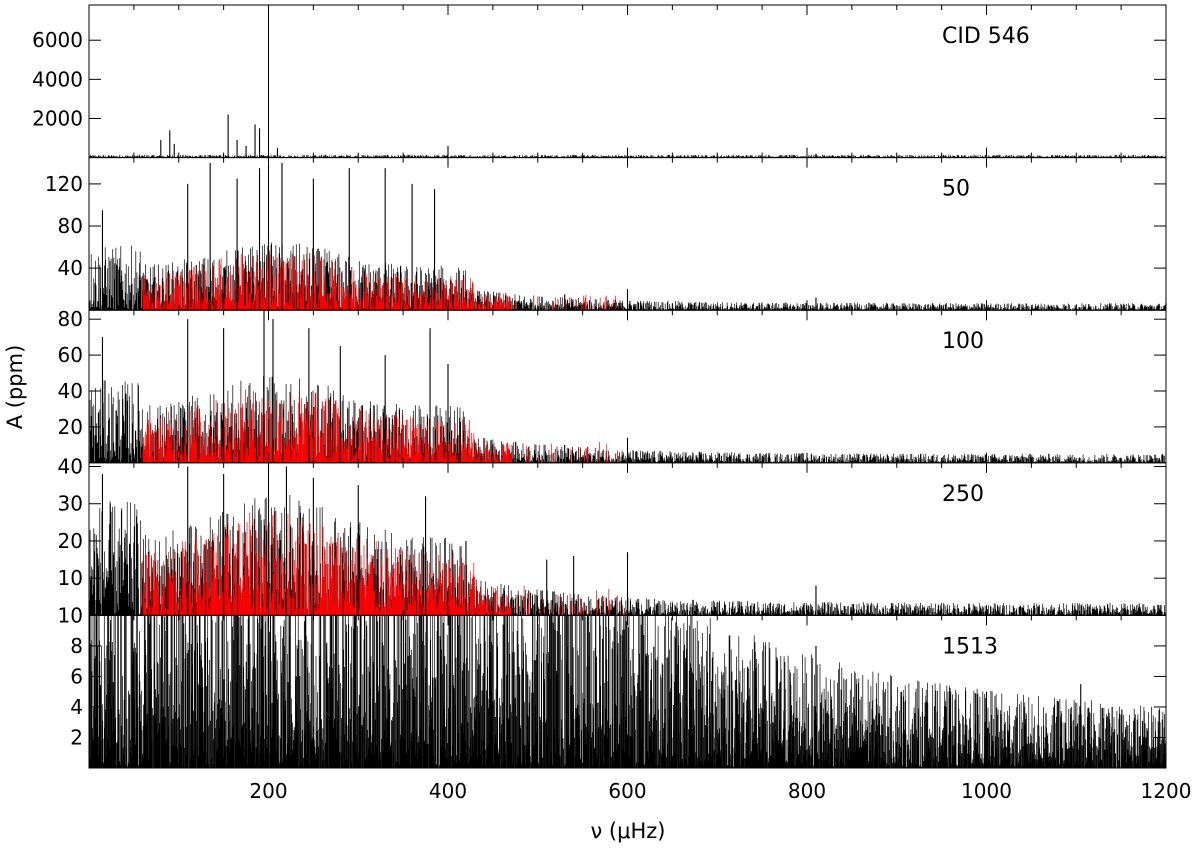 The width and height of the screenshot is (1200, 850). I want to click on panel-label-5: 1513, so click(970, 646).